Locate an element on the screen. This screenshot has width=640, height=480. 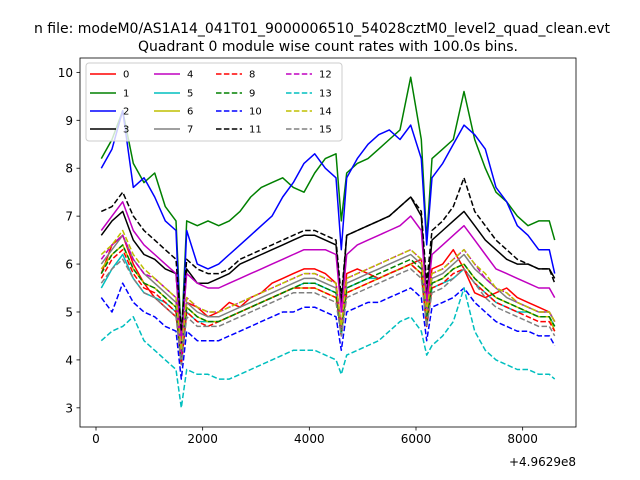
legend-label-11: 11 is located at coordinates (255, 130).